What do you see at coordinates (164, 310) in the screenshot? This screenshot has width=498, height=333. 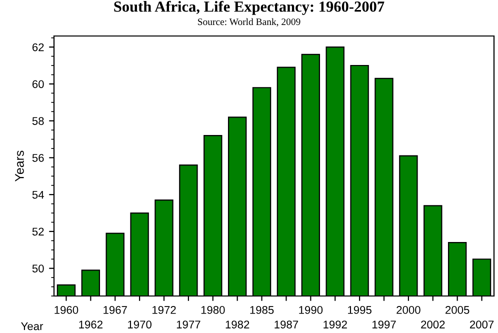 I see `x-tick-label: 1972` at bounding box center [164, 310].